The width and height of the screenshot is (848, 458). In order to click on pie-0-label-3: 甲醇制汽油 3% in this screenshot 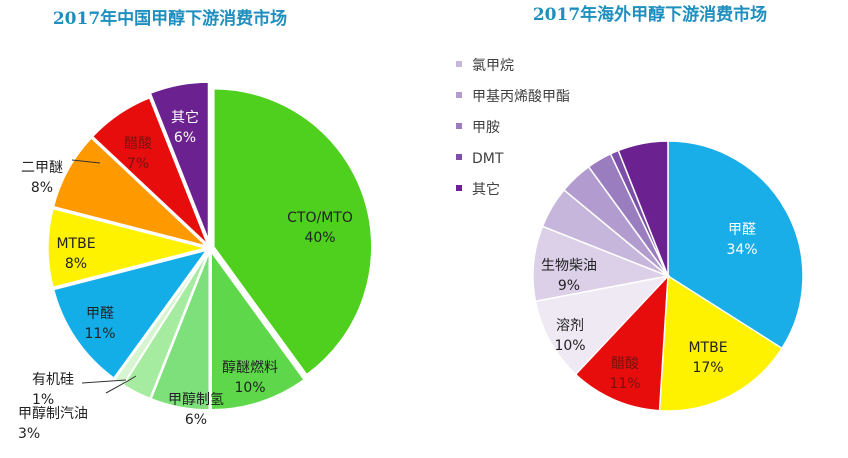, I will do `click(53, 423)`.